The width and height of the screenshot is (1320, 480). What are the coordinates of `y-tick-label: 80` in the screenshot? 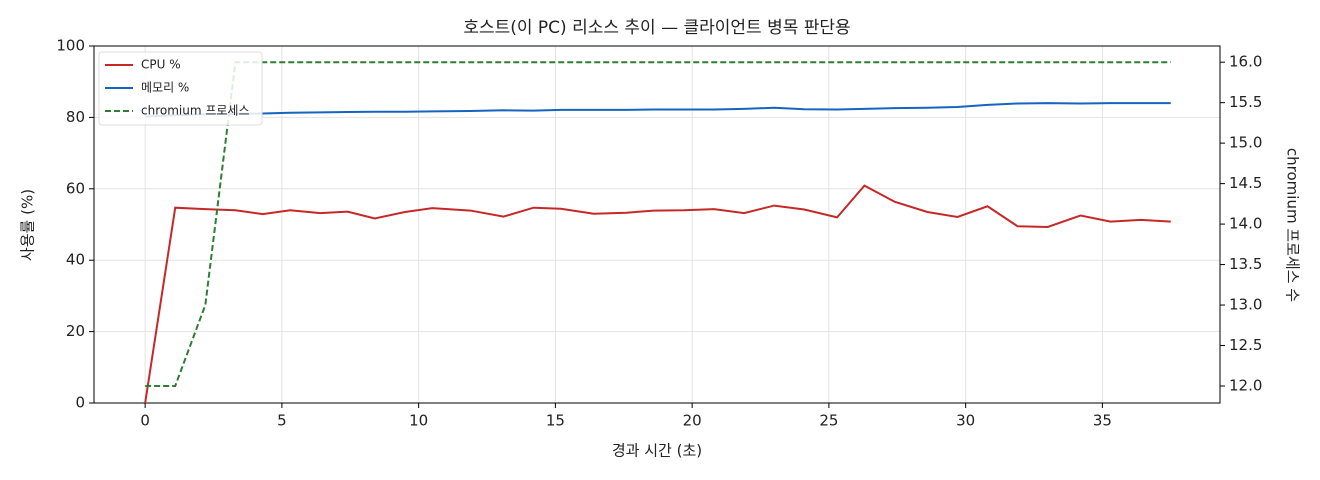 It's located at (75, 117).